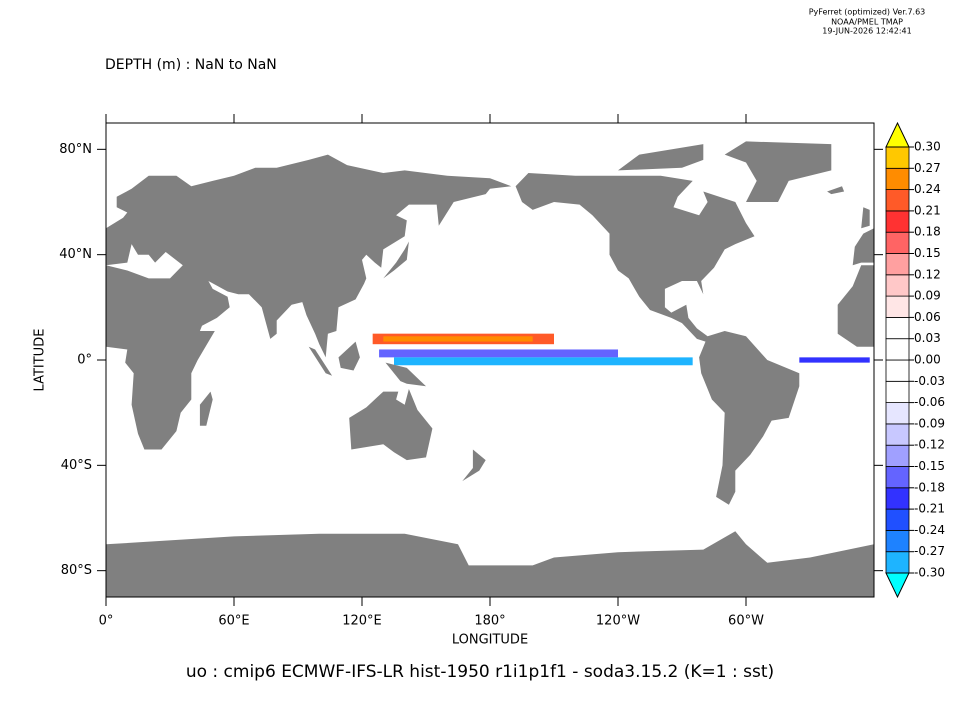 Image resolution: width=961 pixels, height=720 pixels. Describe the element at coordinates (927, 338) in the screenshot. I see `colorbar-label: 0.03` at that location.